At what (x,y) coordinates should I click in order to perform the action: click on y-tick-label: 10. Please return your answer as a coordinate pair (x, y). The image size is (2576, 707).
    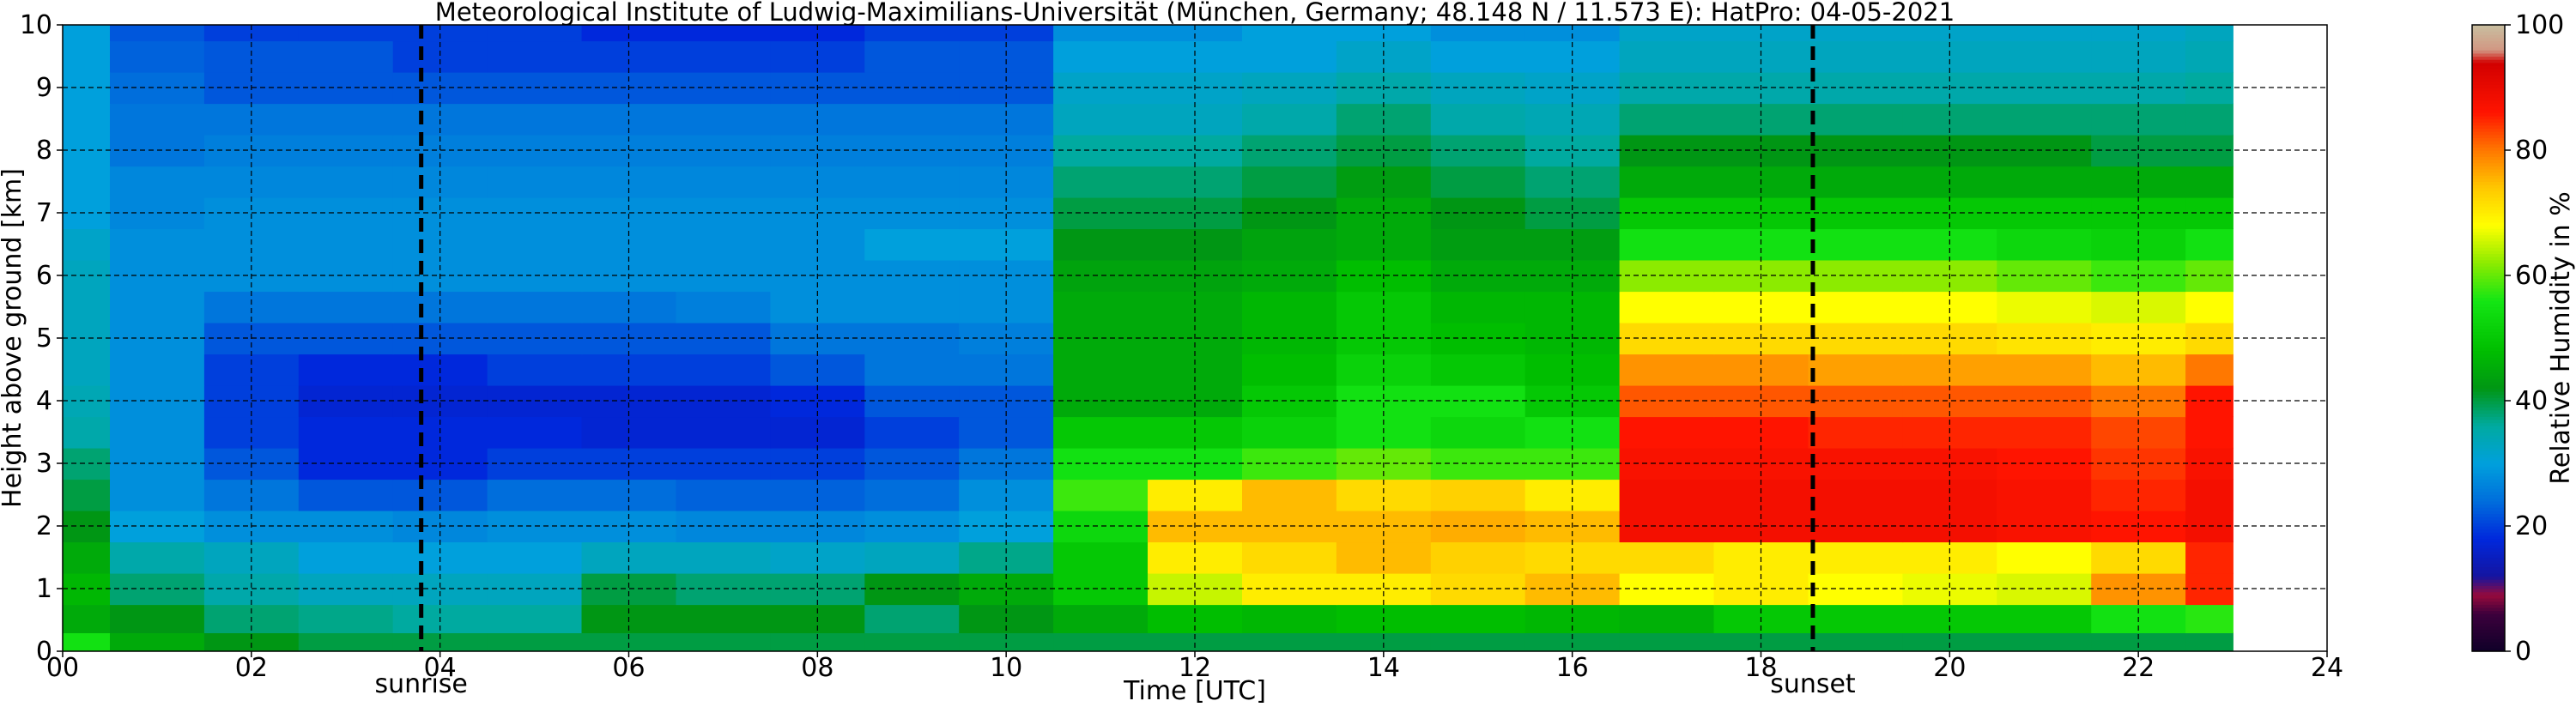
    Looking at the image, I should click on (36, 25).